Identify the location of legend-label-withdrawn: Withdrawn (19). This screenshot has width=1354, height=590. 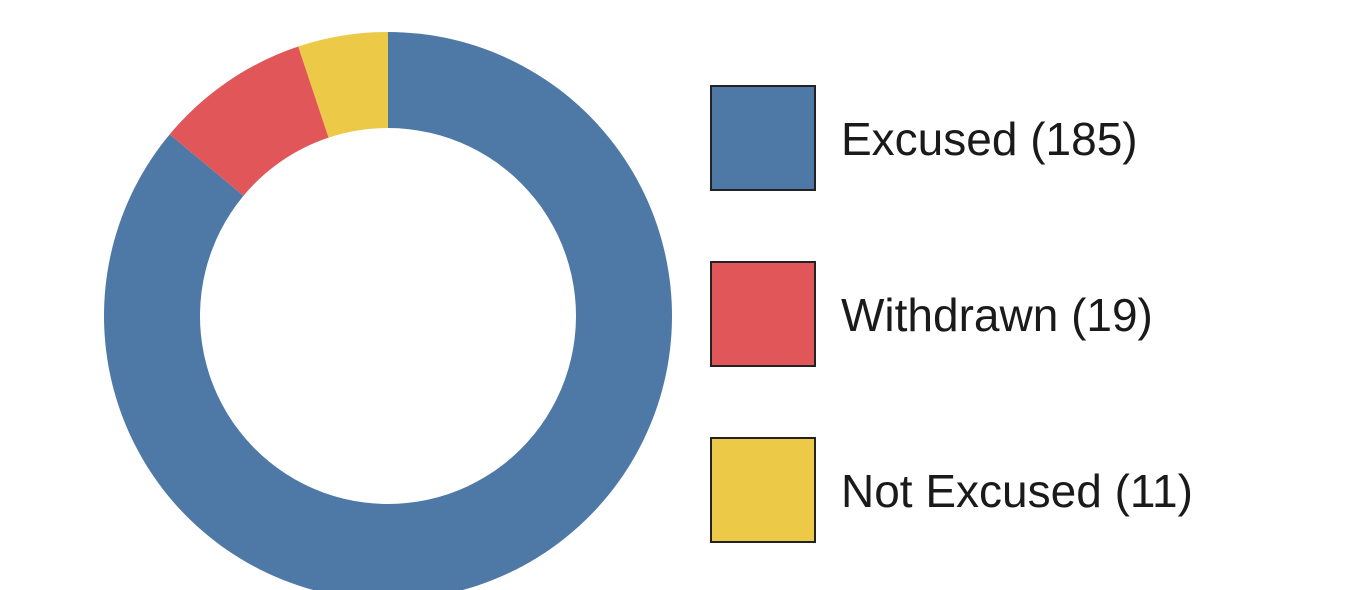
(997, 315).